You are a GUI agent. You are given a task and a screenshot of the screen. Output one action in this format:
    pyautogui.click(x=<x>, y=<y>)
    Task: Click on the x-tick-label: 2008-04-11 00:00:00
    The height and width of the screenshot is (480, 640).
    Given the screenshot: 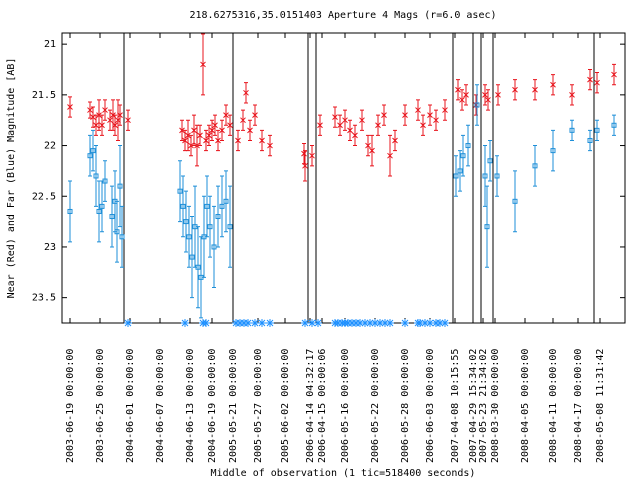 What is the action you would take?
    pyautogui.click(x=553, y=406)
    